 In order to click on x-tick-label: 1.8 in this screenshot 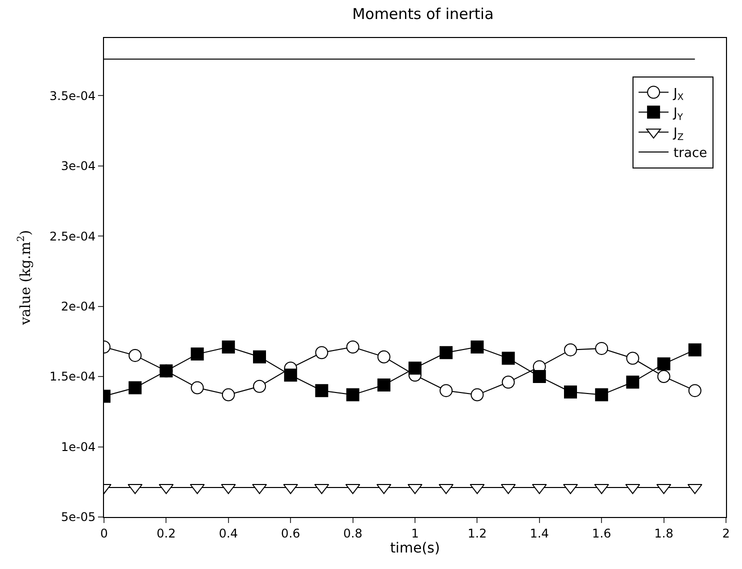, I will do `click(664, 533)`.